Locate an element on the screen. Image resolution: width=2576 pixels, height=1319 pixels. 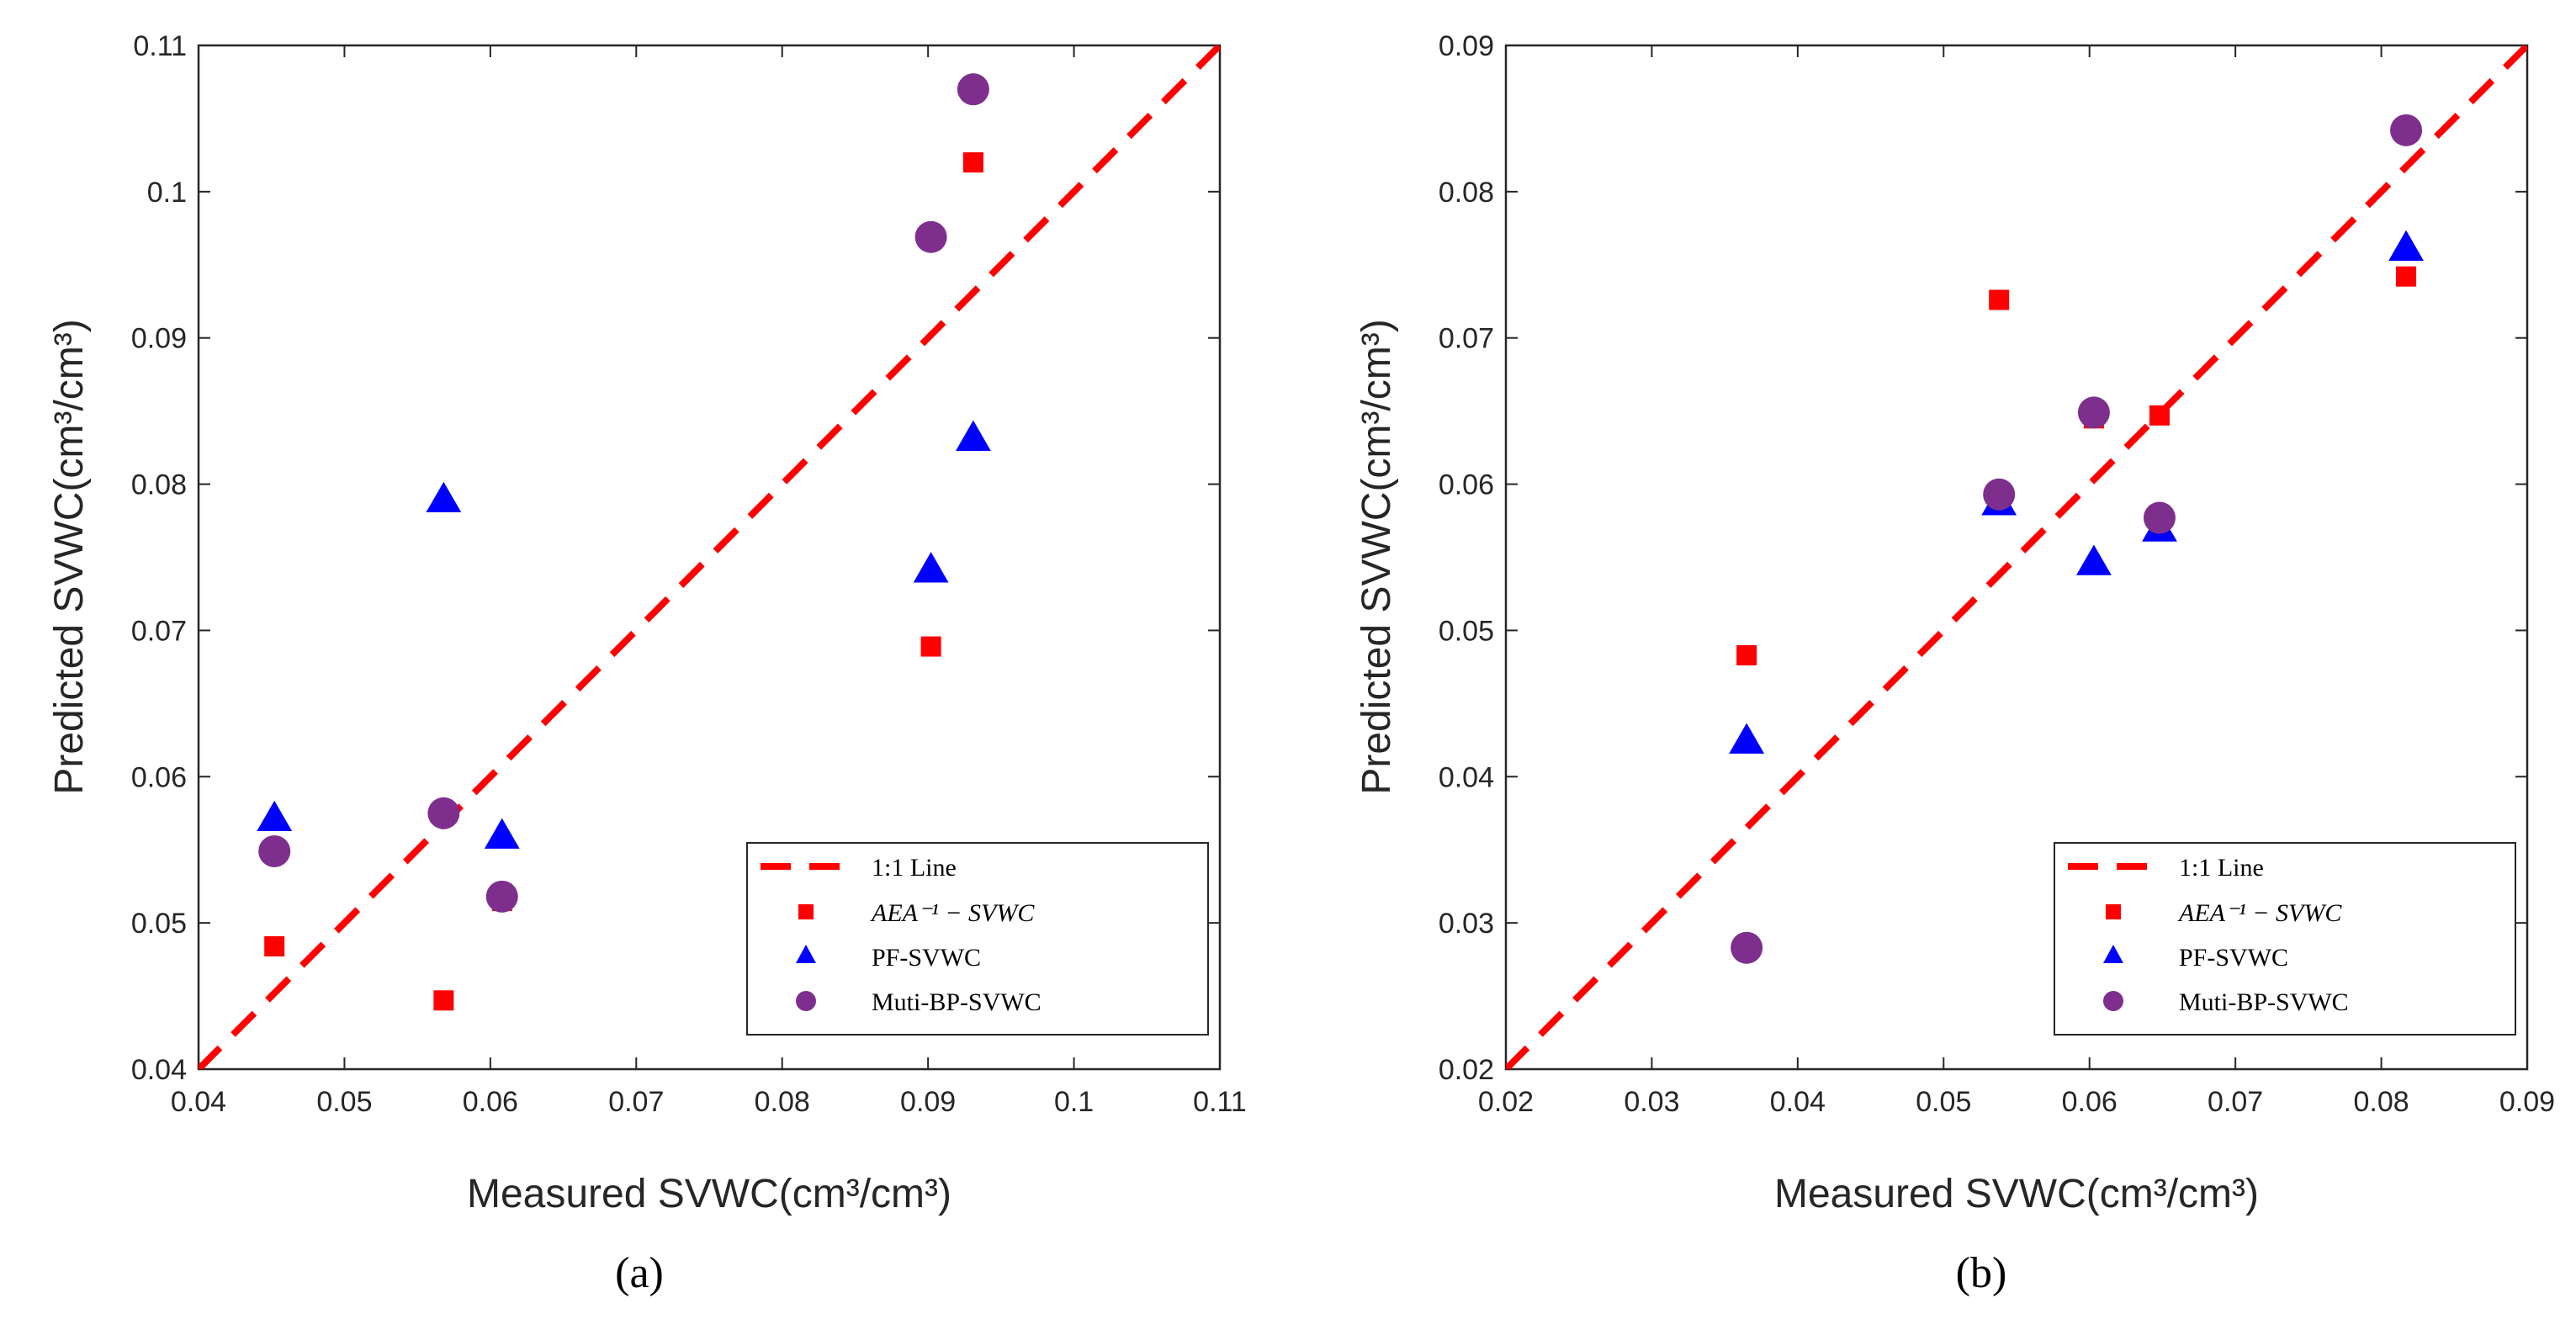
panel-label-b: (b) is located at coordinates (1981, 1273).